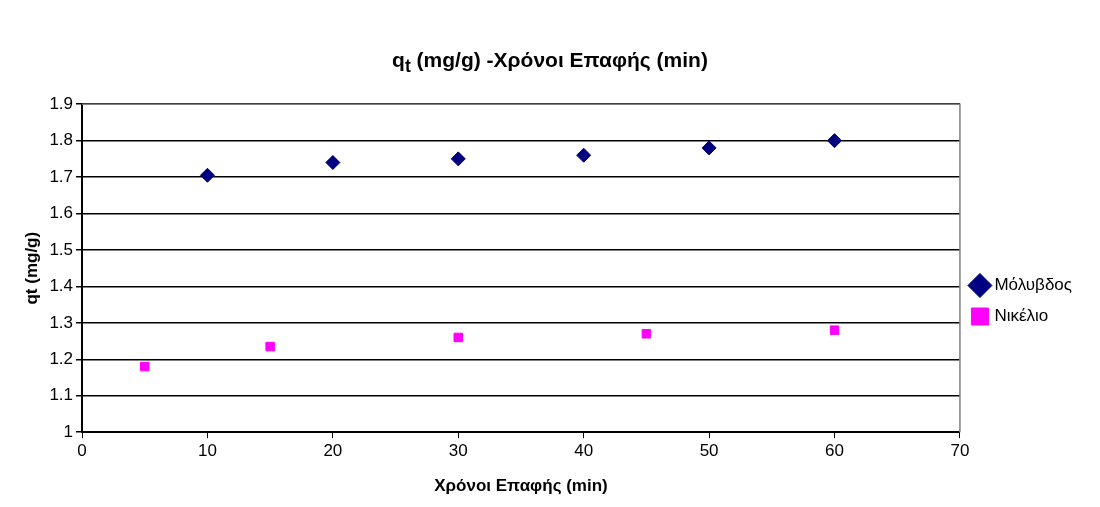 Image resolution: width=1100 pixels, height=507 pixels. I want to click on y-tick-label: 1.1, so click(61, 395).